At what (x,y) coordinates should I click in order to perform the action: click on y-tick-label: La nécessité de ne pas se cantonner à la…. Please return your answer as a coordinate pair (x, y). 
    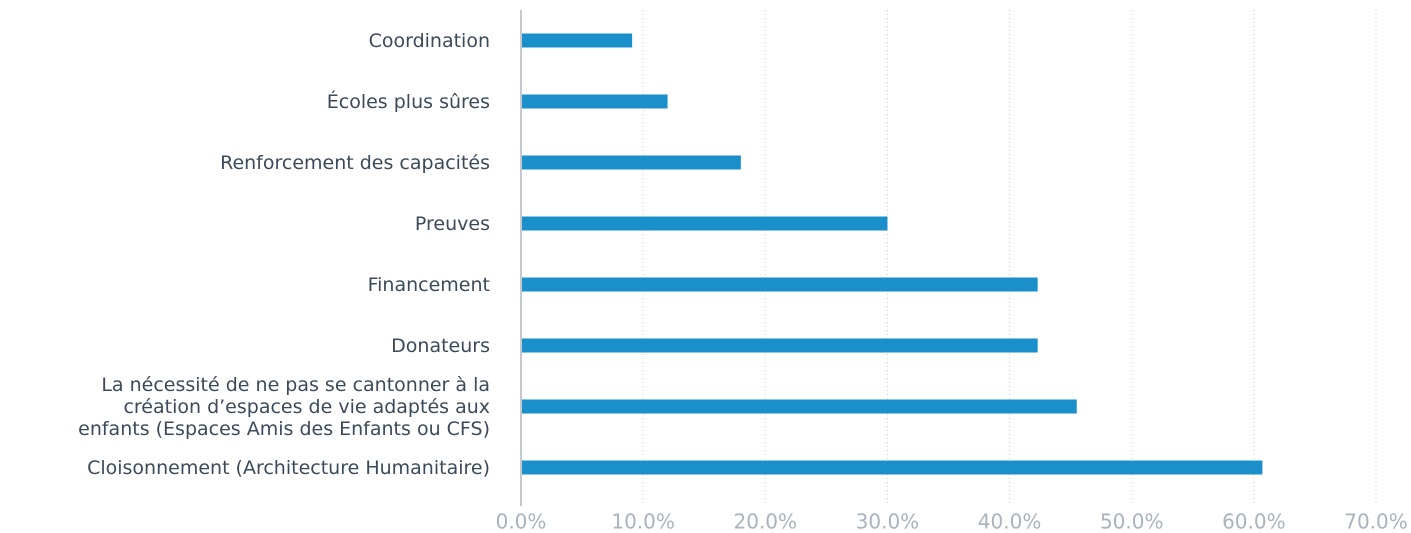
    Looking at the image, I should click on (284, 406).